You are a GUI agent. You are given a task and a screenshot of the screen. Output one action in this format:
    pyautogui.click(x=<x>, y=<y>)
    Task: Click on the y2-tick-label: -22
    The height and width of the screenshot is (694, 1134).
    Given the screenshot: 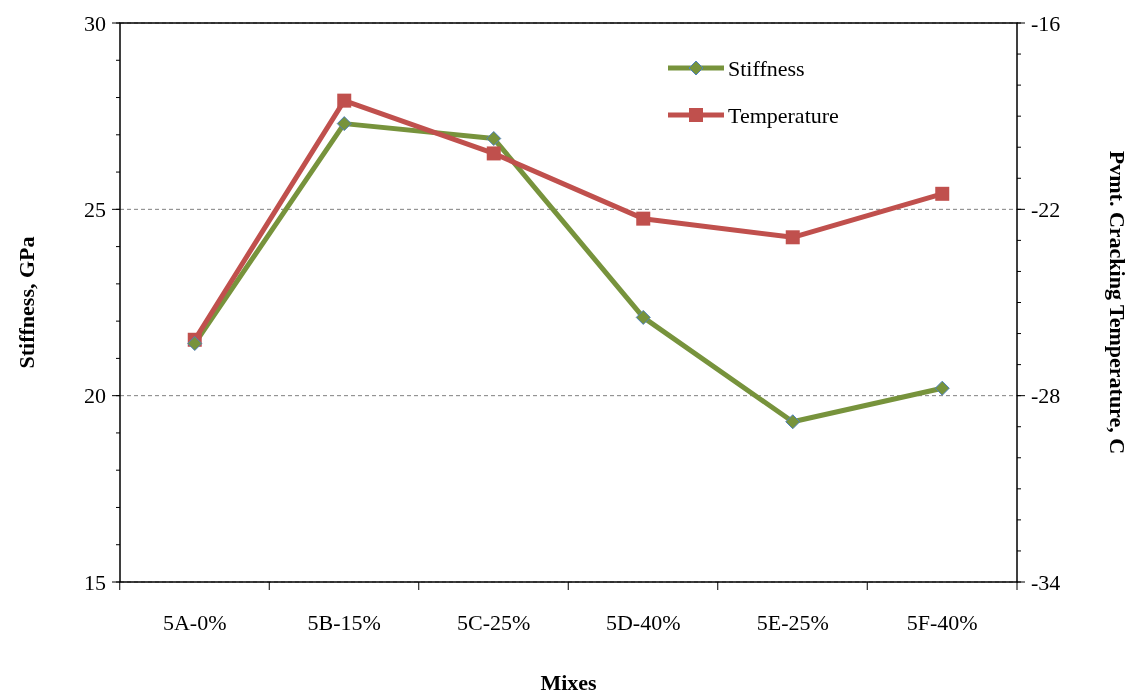 What is the action you would take?
    pyautogui.click(x=1046, y=210)
    